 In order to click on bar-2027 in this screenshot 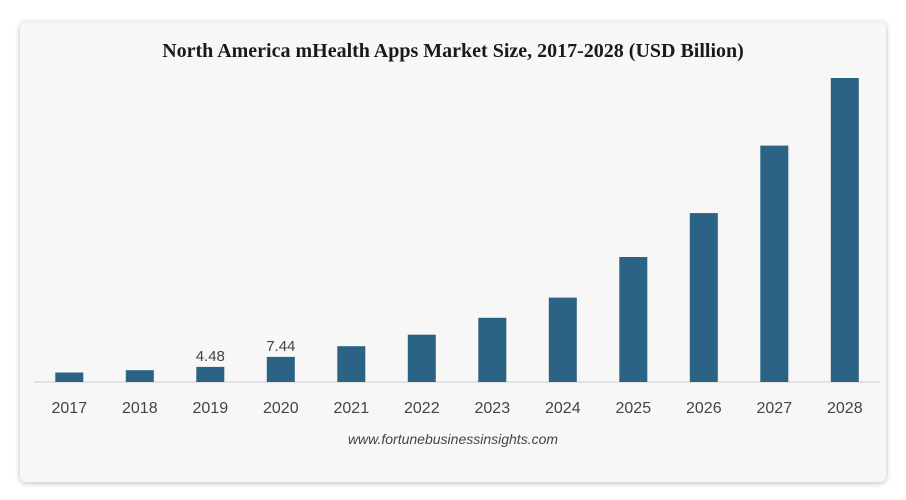, I will do `click(774, 263)`.